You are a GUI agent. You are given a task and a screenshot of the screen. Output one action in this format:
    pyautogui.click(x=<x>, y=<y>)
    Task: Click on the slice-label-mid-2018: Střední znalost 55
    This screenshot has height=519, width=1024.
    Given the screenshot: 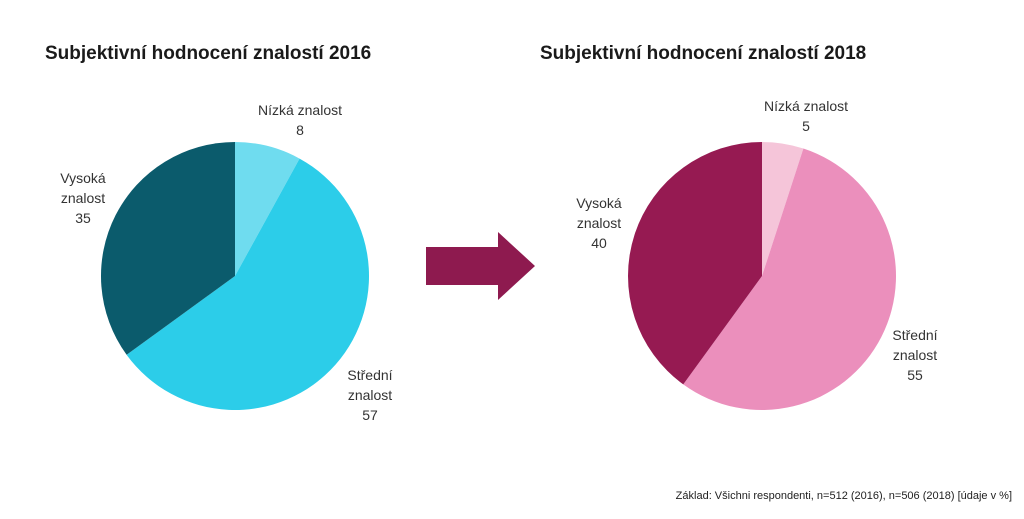 What is the action you would take?
    pyautogui.click(x=915, y=355)
    